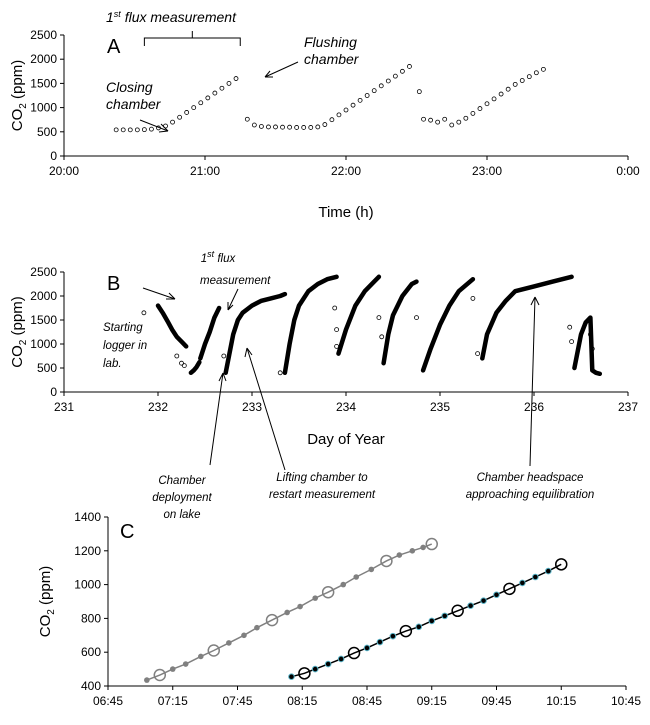  I want to click on panel-label: B, so click(113, 284).